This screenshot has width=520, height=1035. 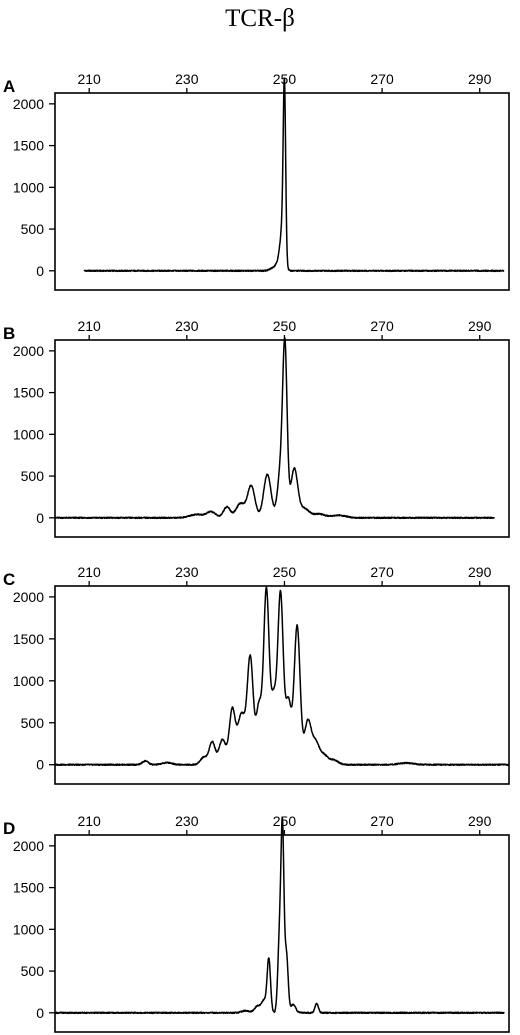 I want to click on panel-letter: D, so click(x=9, y=828).